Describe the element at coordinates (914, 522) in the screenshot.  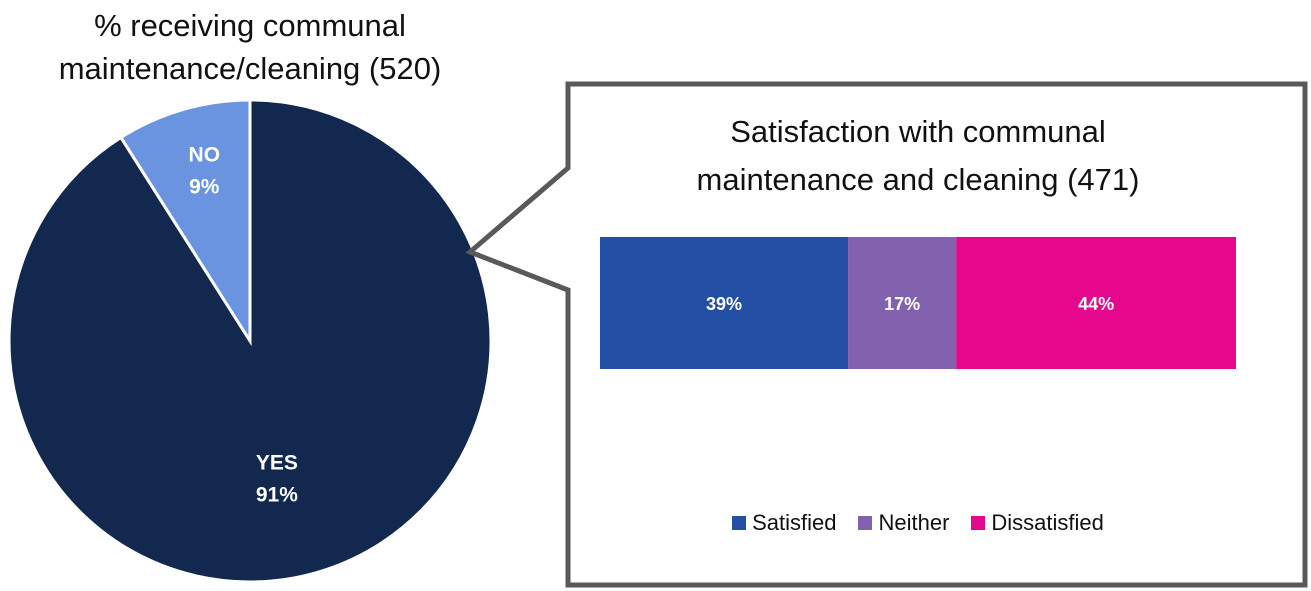
I see `legend-label-neither: Neither` at that location.